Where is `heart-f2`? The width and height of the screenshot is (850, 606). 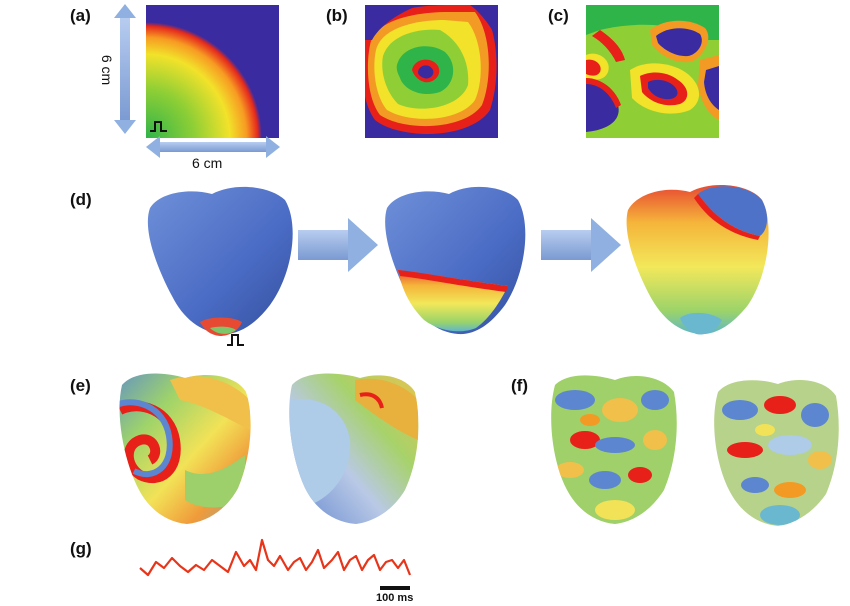 heart-f2 is located at coordinates (776, 453).